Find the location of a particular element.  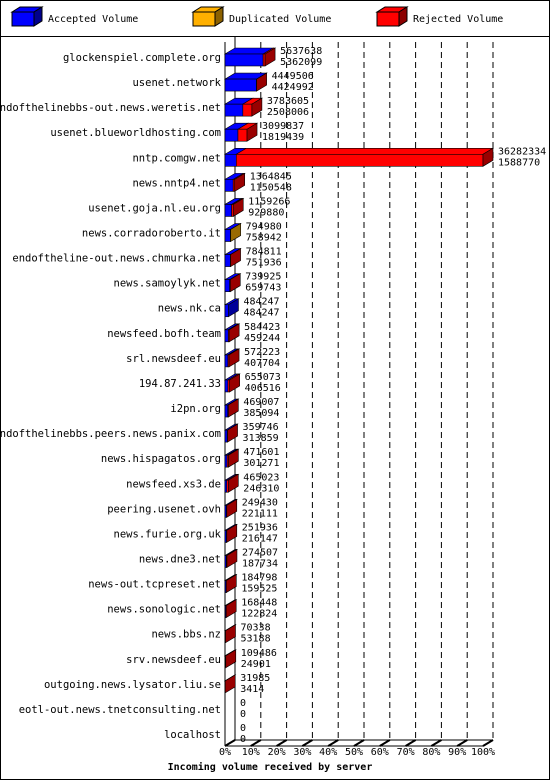

value-label-accepted: 1819439 is located at coordinates (283, 137).